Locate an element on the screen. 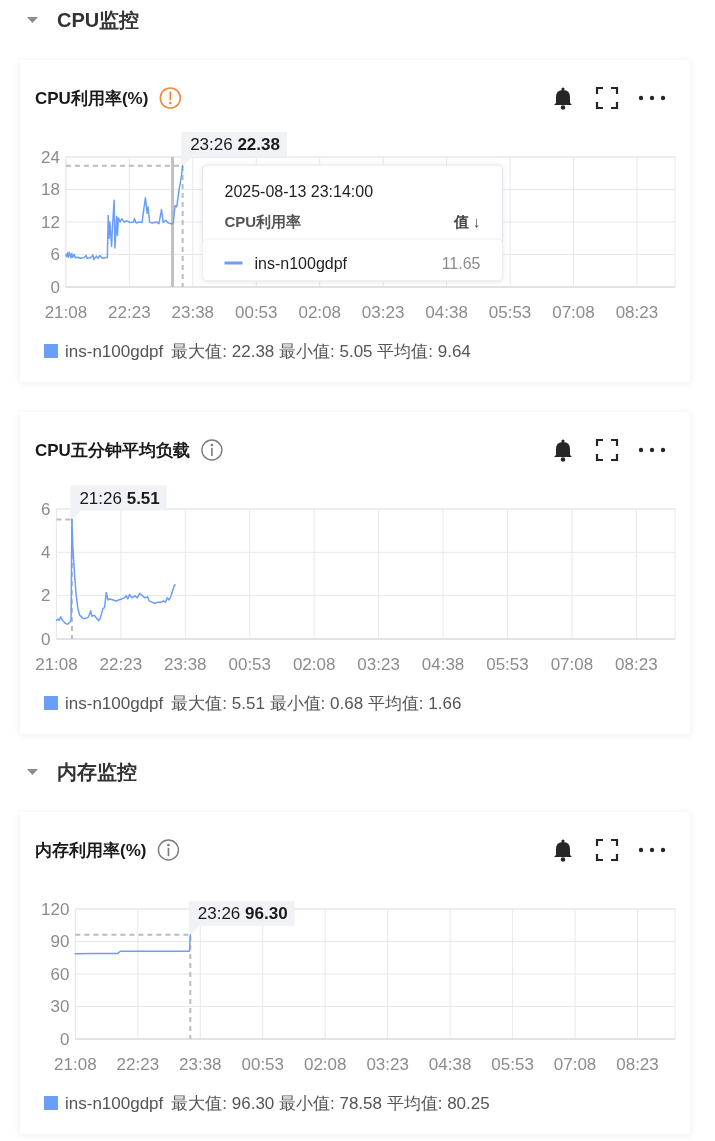 The width and height of the screenshot is (715, 1141). y-tick-label: 24 is located at coordinates (50, 157).